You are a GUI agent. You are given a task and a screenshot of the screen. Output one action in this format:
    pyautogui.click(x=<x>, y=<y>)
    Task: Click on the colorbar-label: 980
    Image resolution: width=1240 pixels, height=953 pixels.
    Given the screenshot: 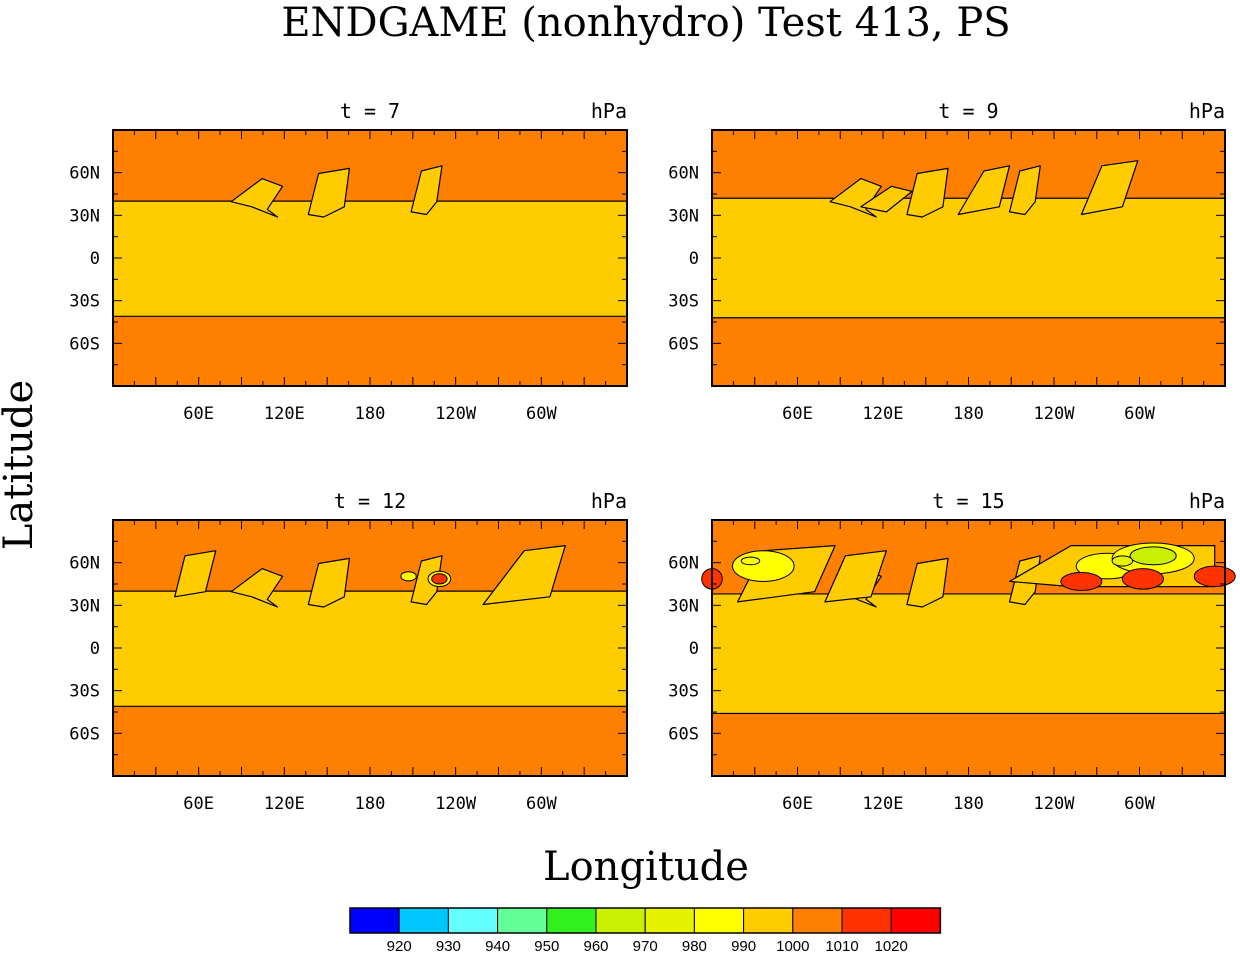 What is the action you would take?
    pyautogui.click(x=694, y=945)
    